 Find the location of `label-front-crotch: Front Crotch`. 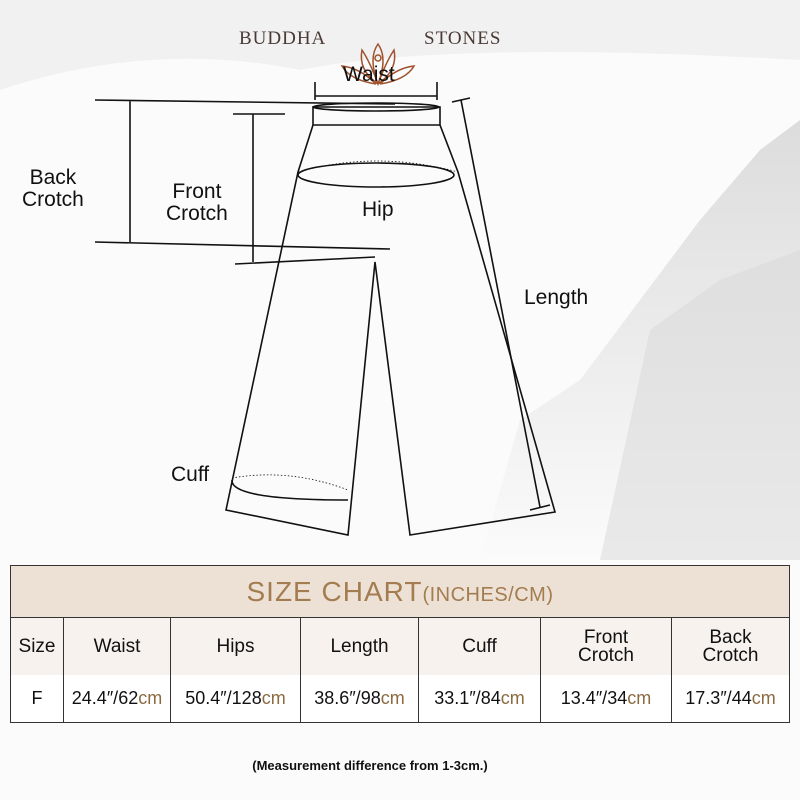

label-front-crotch: Front Crotch is located at coordinates (197, 203).